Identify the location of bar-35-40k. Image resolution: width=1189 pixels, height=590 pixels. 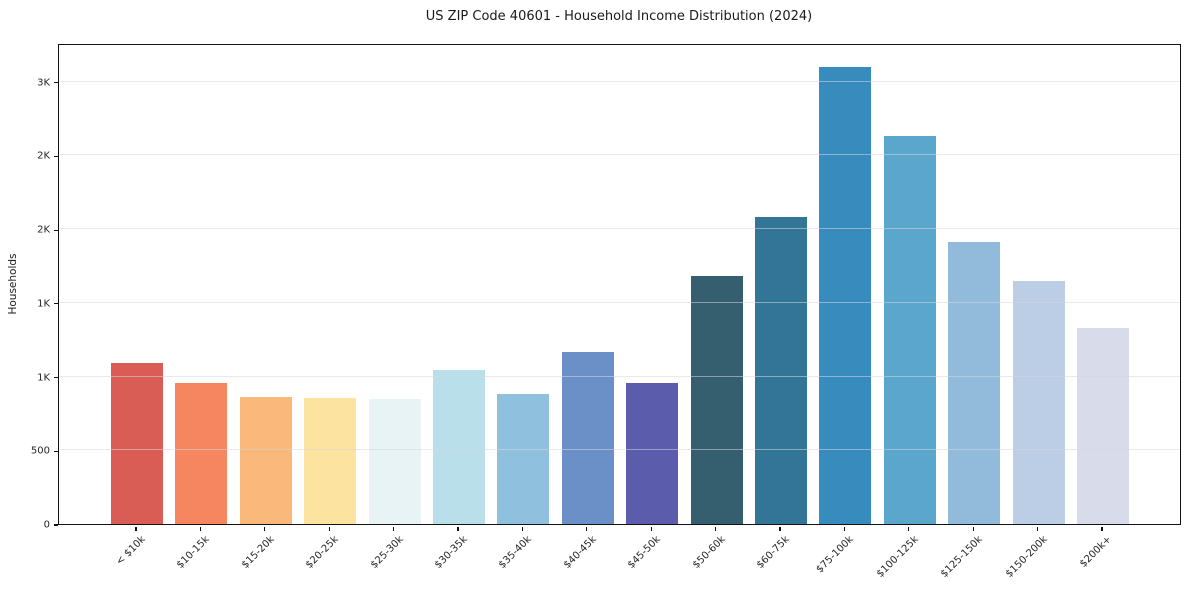
(523, 458).